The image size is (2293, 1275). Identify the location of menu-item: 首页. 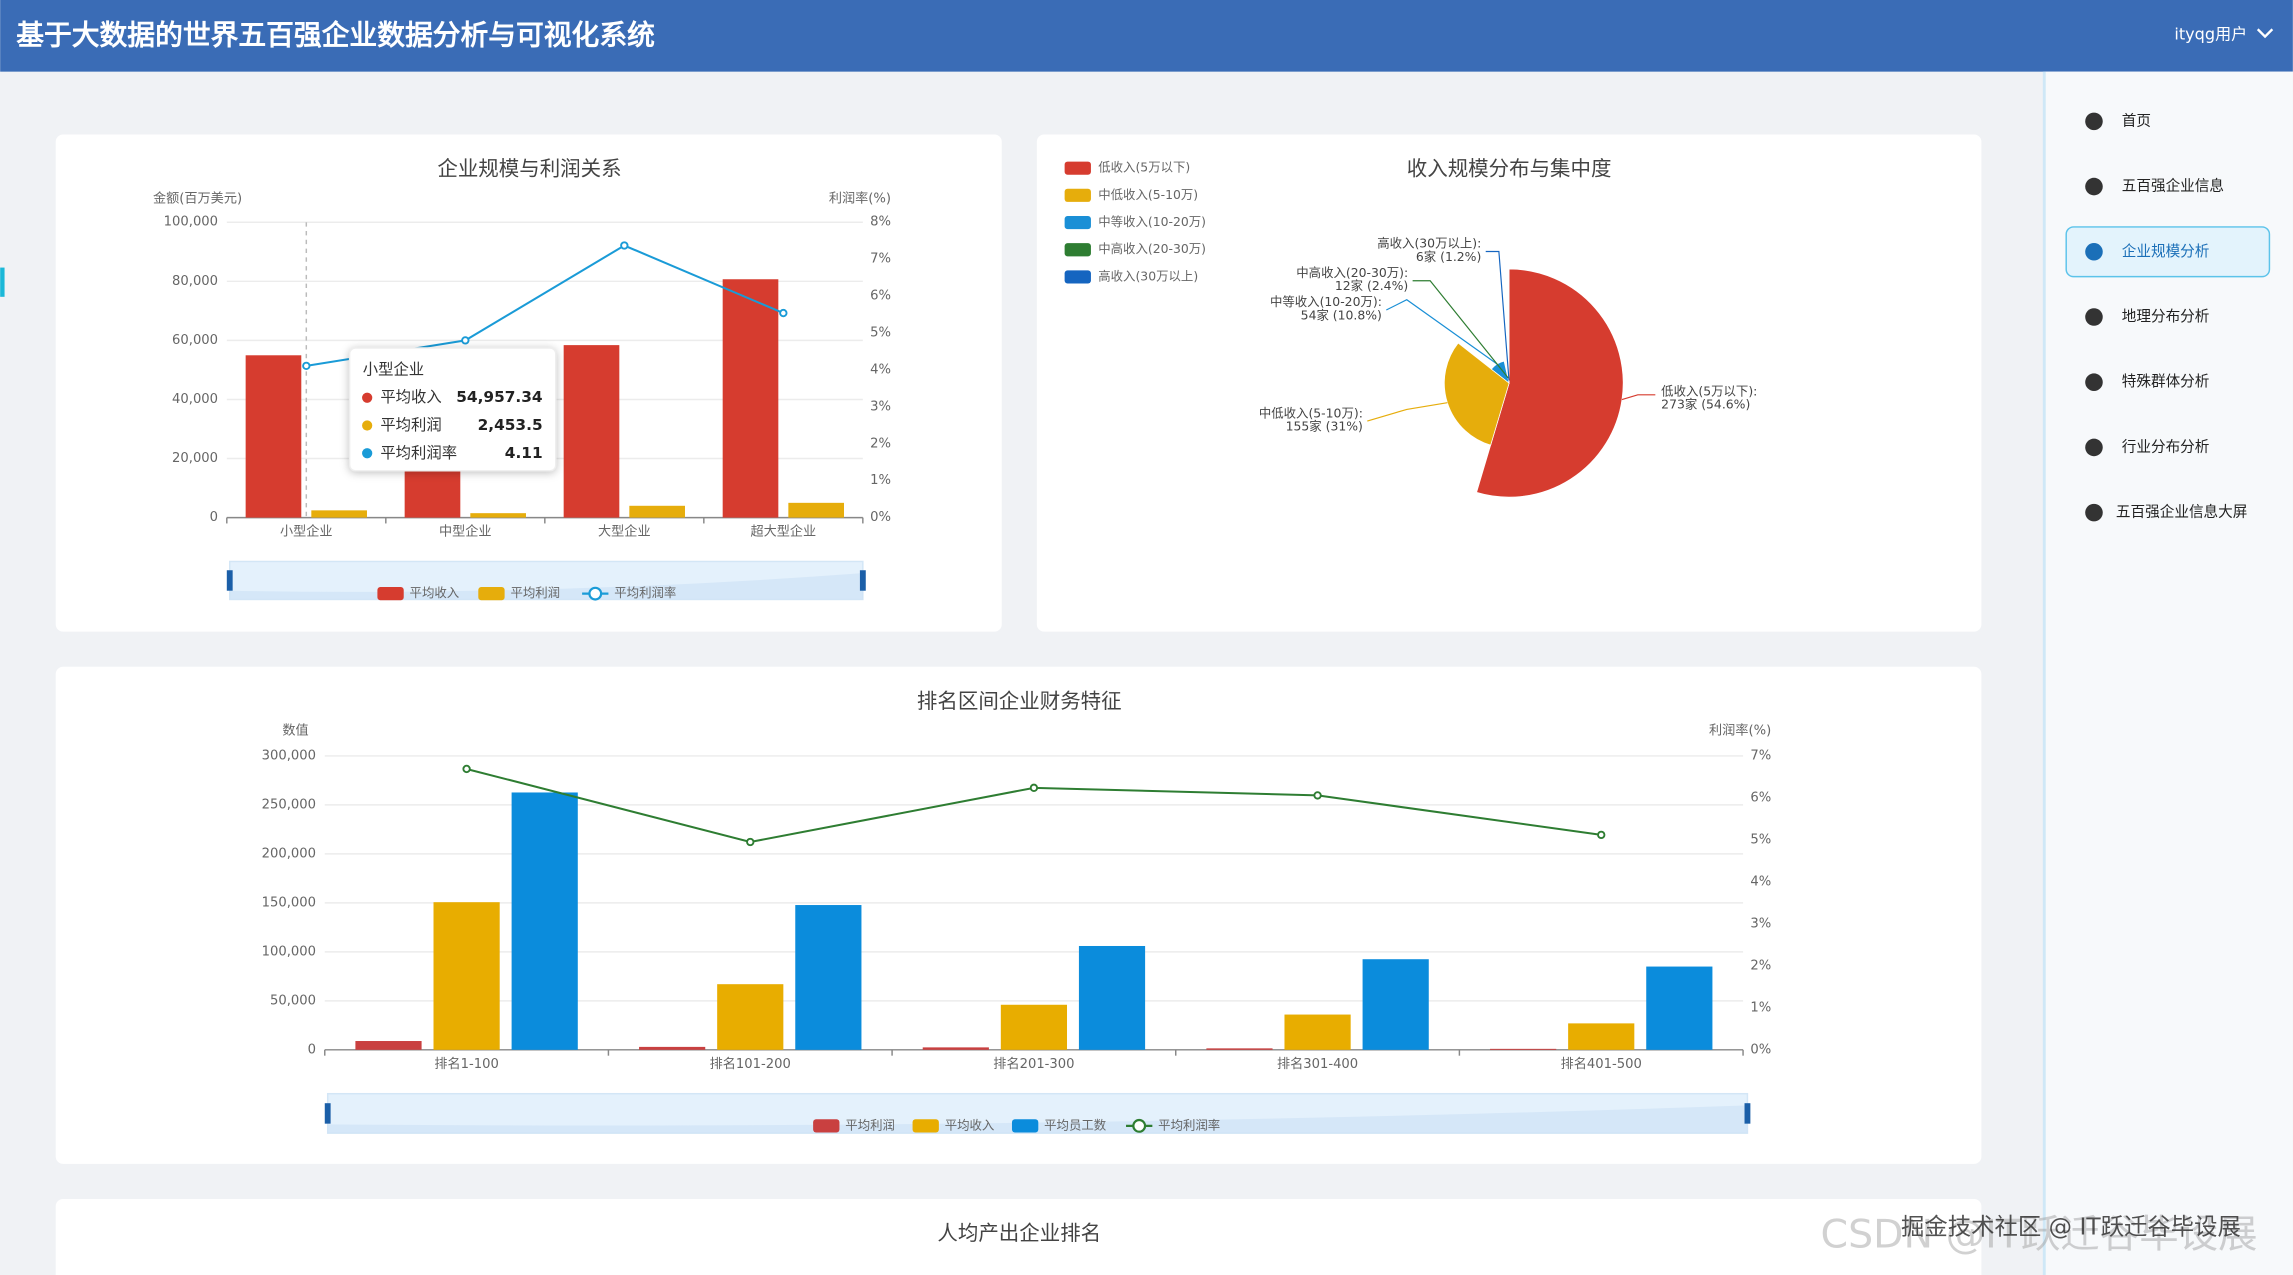
(2136, 120).